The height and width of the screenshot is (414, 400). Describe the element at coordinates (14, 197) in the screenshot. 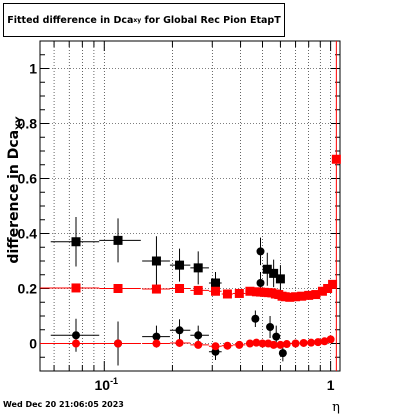

I see `y-axis-label-main: difference in Dca` at that location.